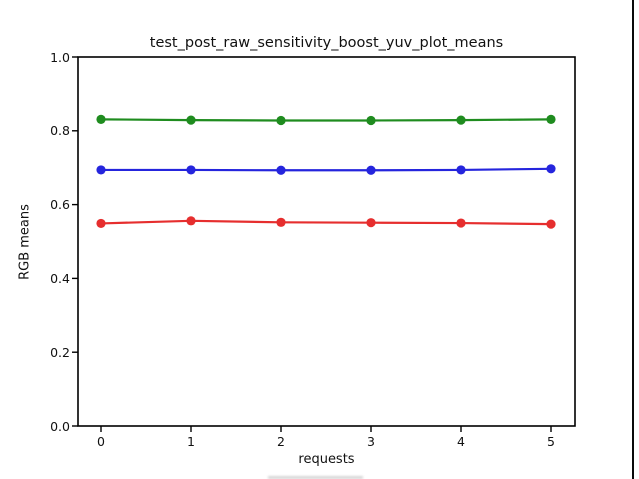  What do you see at coordinates (191, 441) in the screenshot?
I see `x-tick-label: 1` at bounding box center [191, 441].